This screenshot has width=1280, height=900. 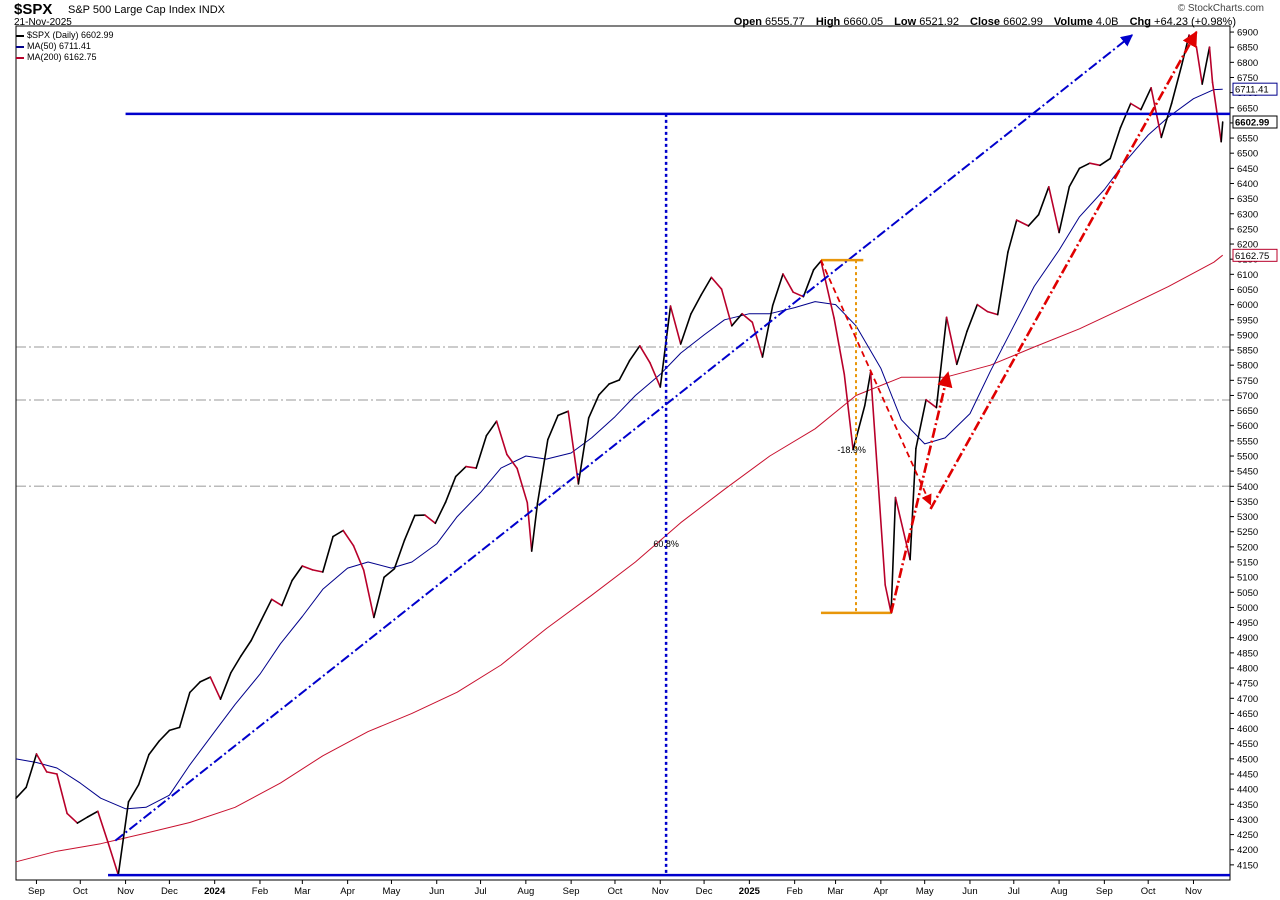 What do you see at coordinates (1247, 744) in the screenshot?
I see `y-tick-label: 4550` at bounding box center [1247, 744].